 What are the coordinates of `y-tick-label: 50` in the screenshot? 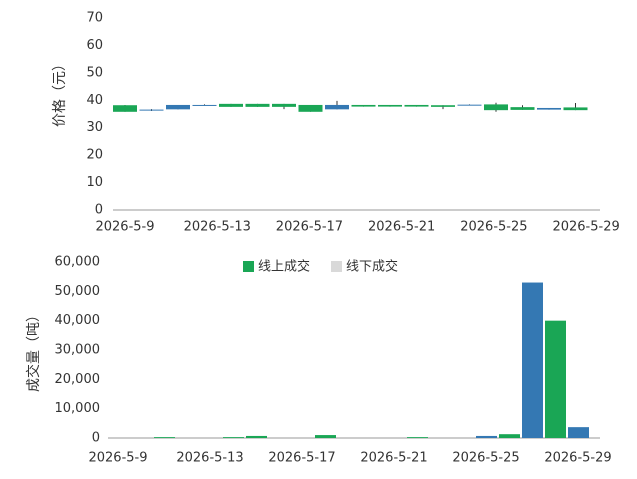 It's located at (94, 72).